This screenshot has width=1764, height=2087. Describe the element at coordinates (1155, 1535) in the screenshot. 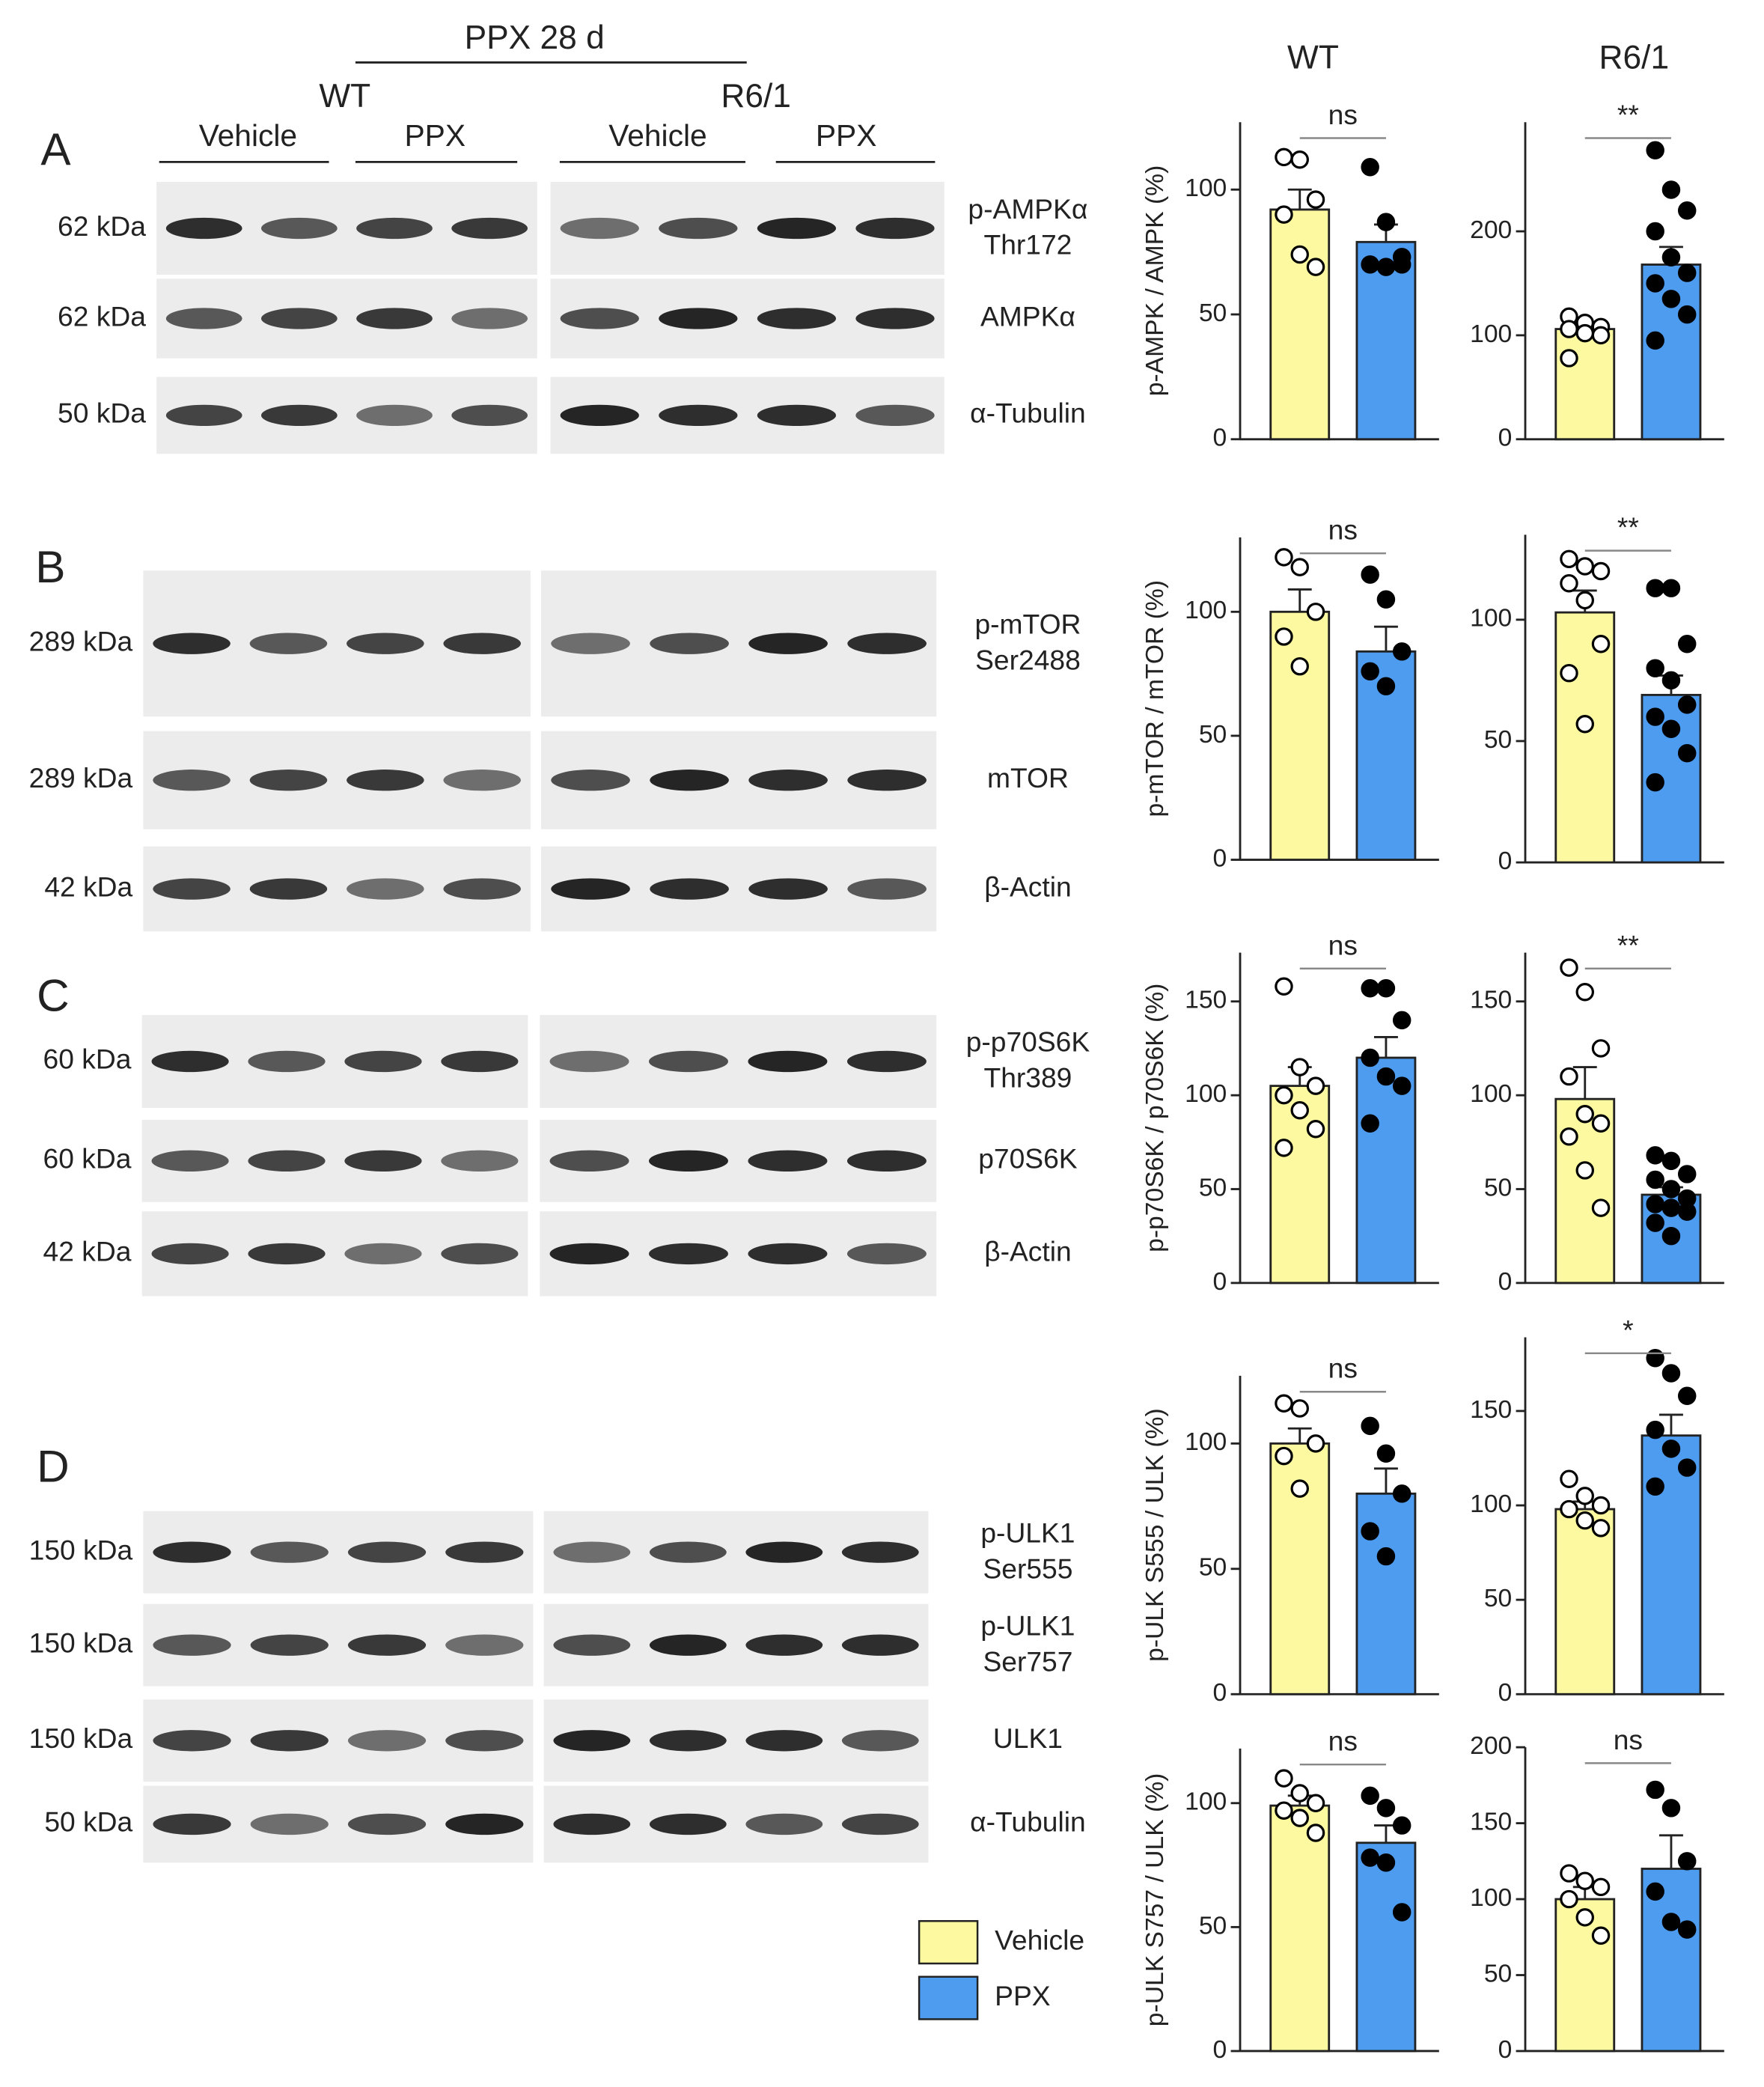

I see `y-axis-label: p-ULK S555 / ULK (%)` at that location.